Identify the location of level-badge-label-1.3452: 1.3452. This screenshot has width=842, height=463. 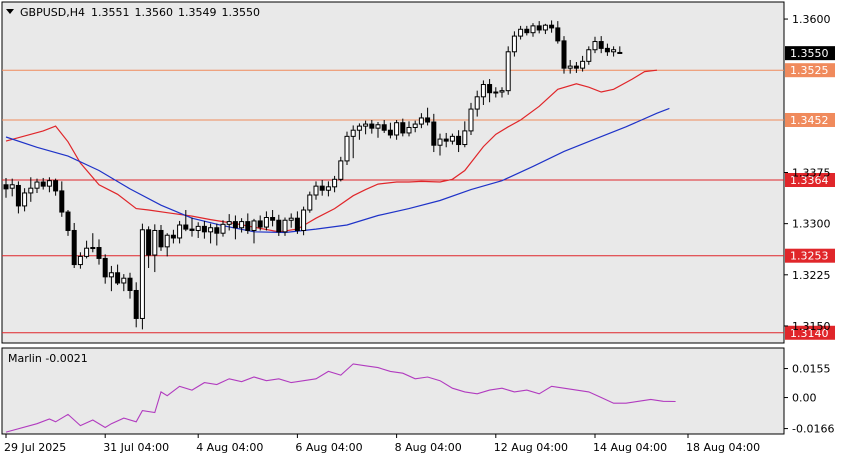
(809, 120).